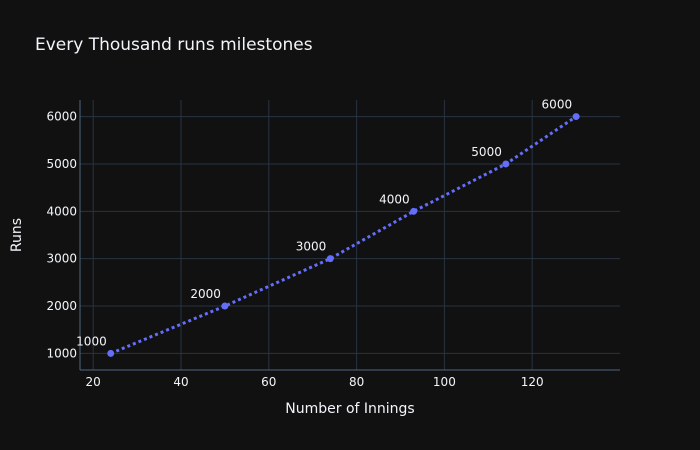 This screenshot has width=700, height=450. Describe the element at coordinates (61, 306) in the screenshot. I see `y-tick-label: 2000` at that location.